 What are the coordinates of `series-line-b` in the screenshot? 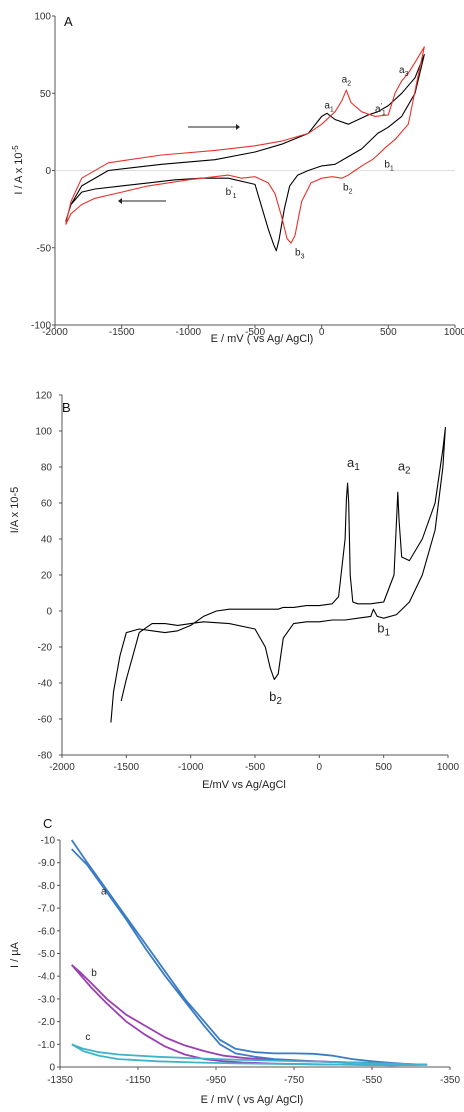 It's located at (249, 1015).